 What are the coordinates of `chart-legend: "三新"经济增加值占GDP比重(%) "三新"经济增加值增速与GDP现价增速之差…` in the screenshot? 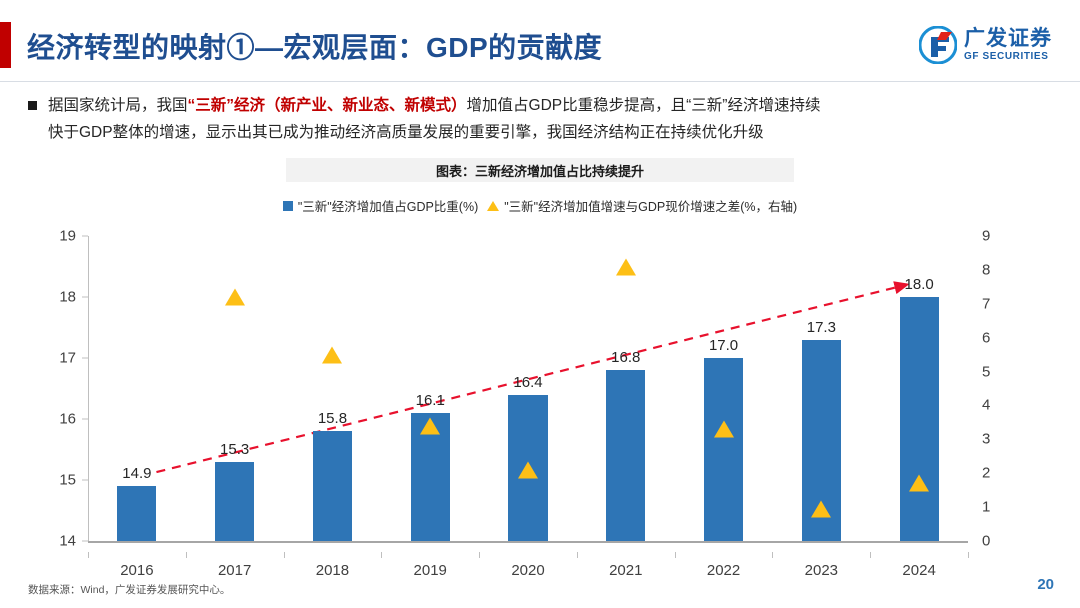 It's located at (540, 205).